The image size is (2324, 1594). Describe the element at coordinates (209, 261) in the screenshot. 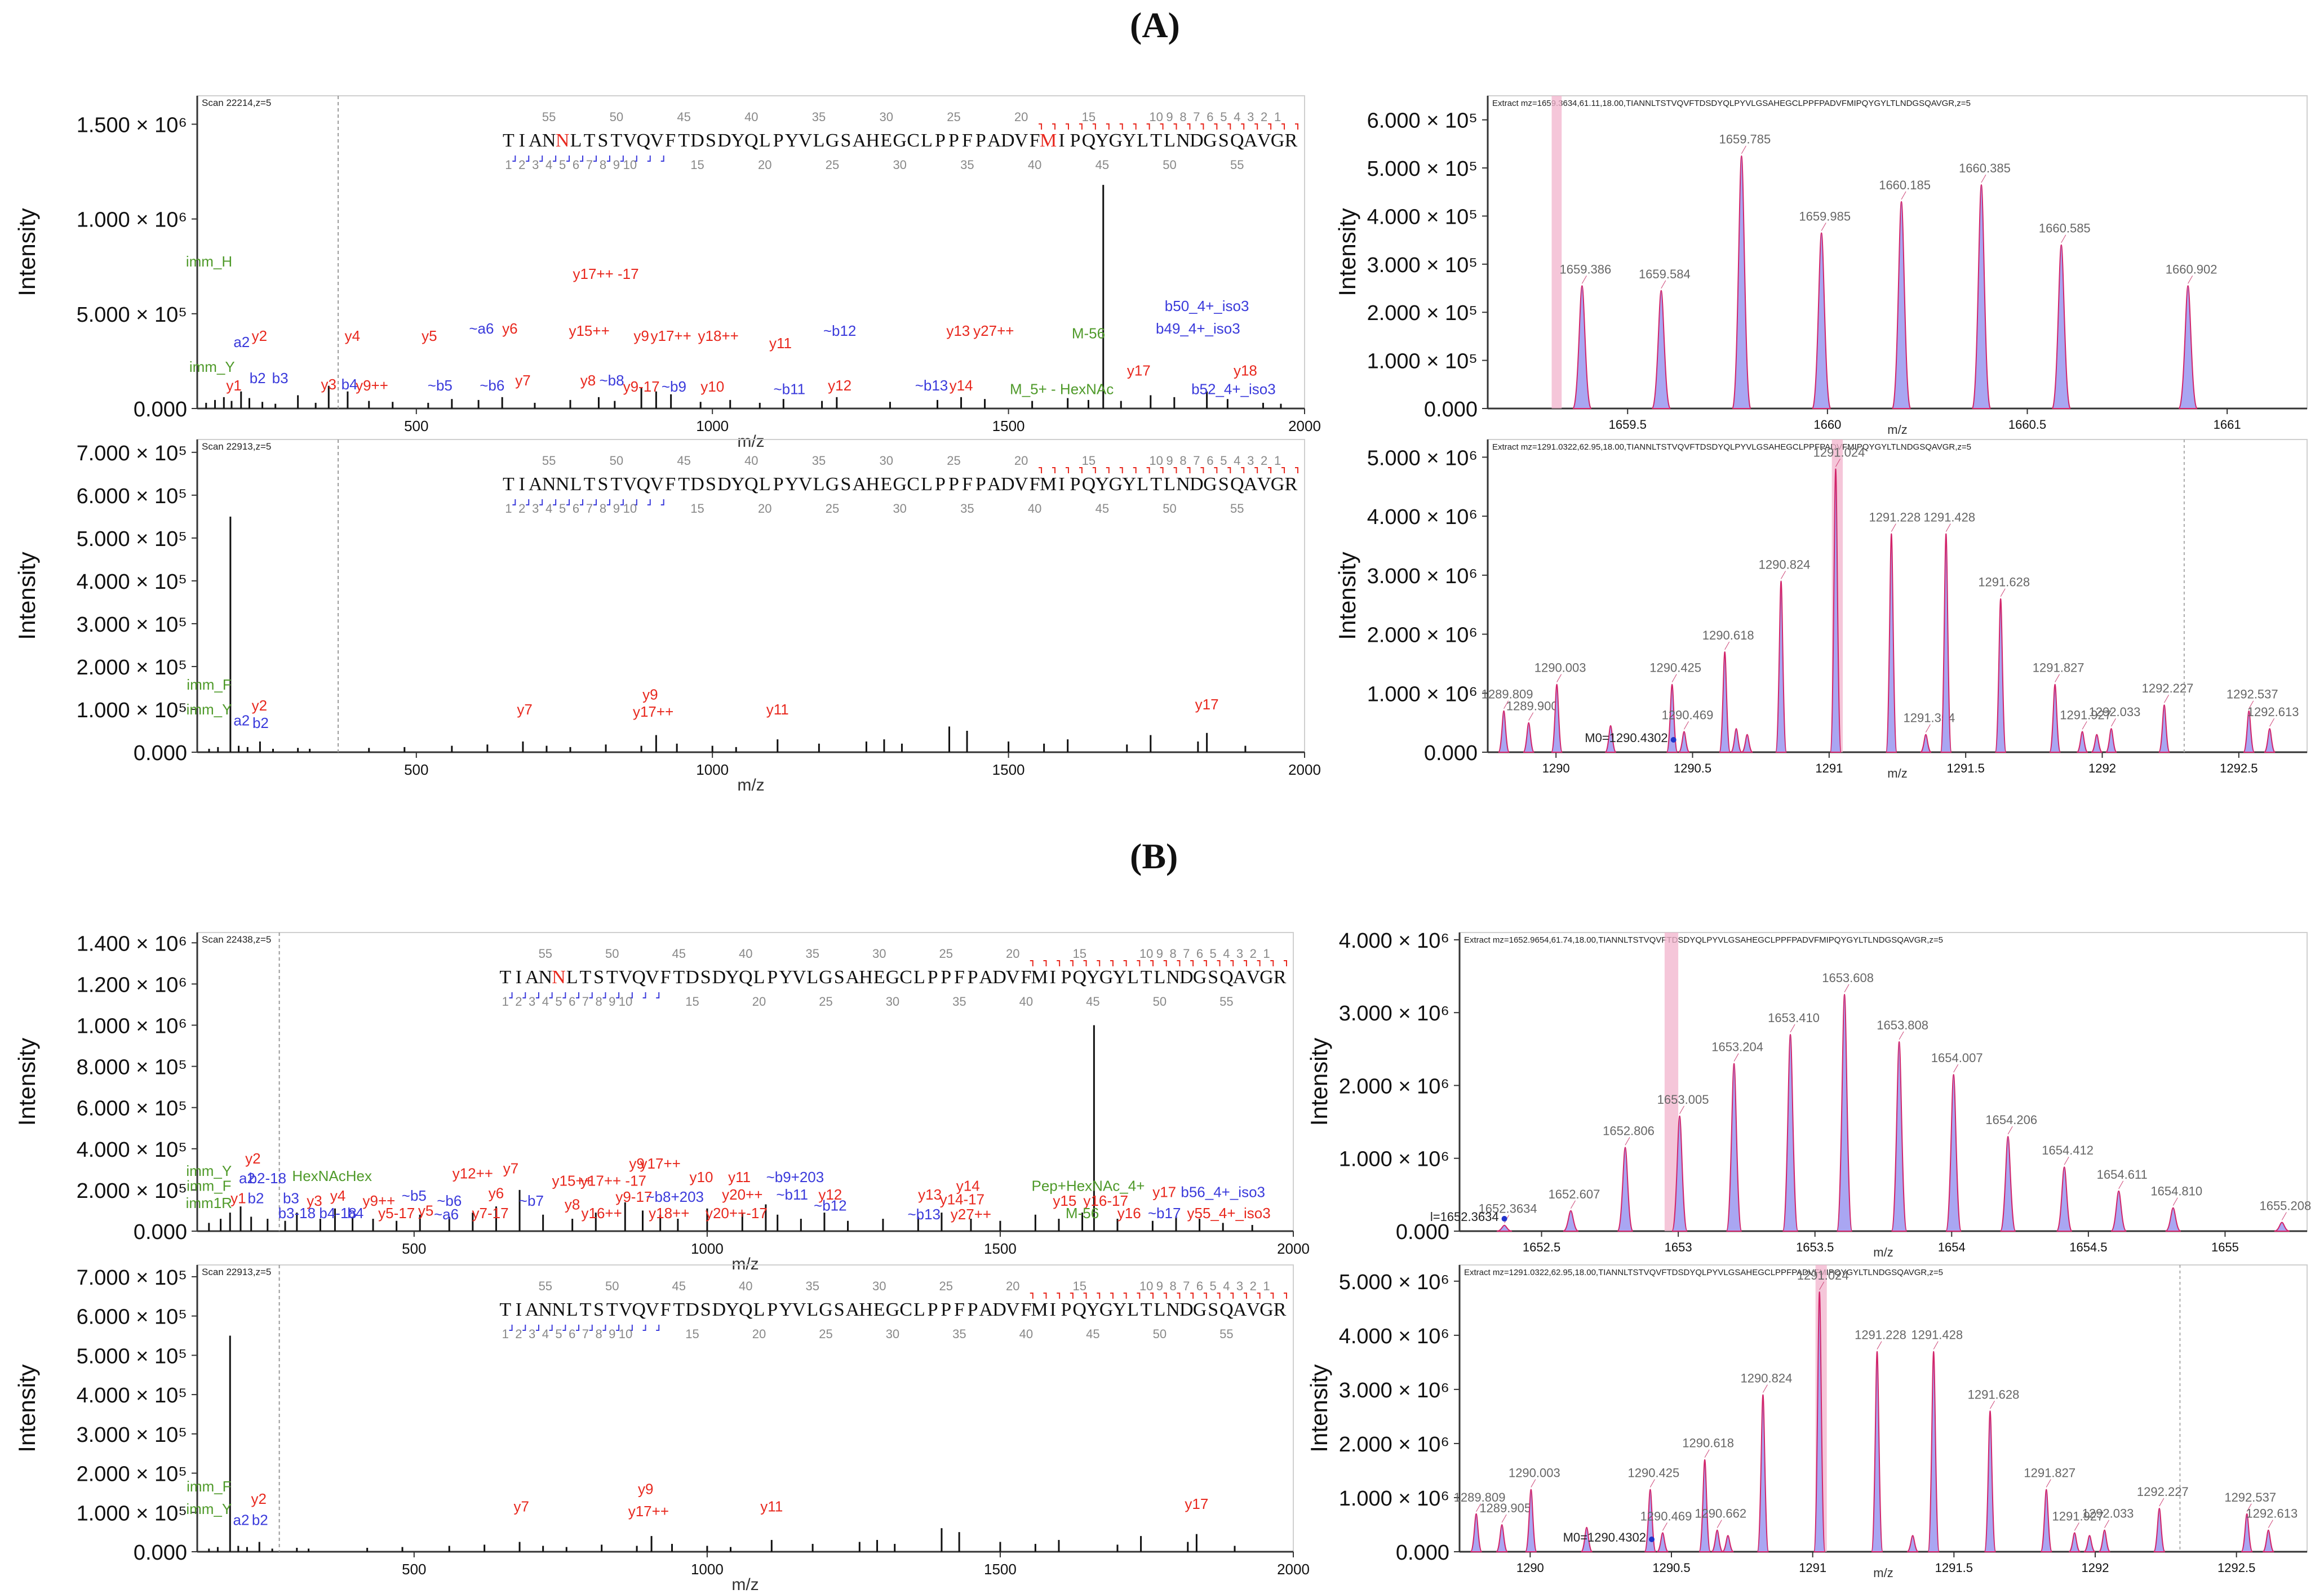

I see `ion-label: imm_H` at that location.